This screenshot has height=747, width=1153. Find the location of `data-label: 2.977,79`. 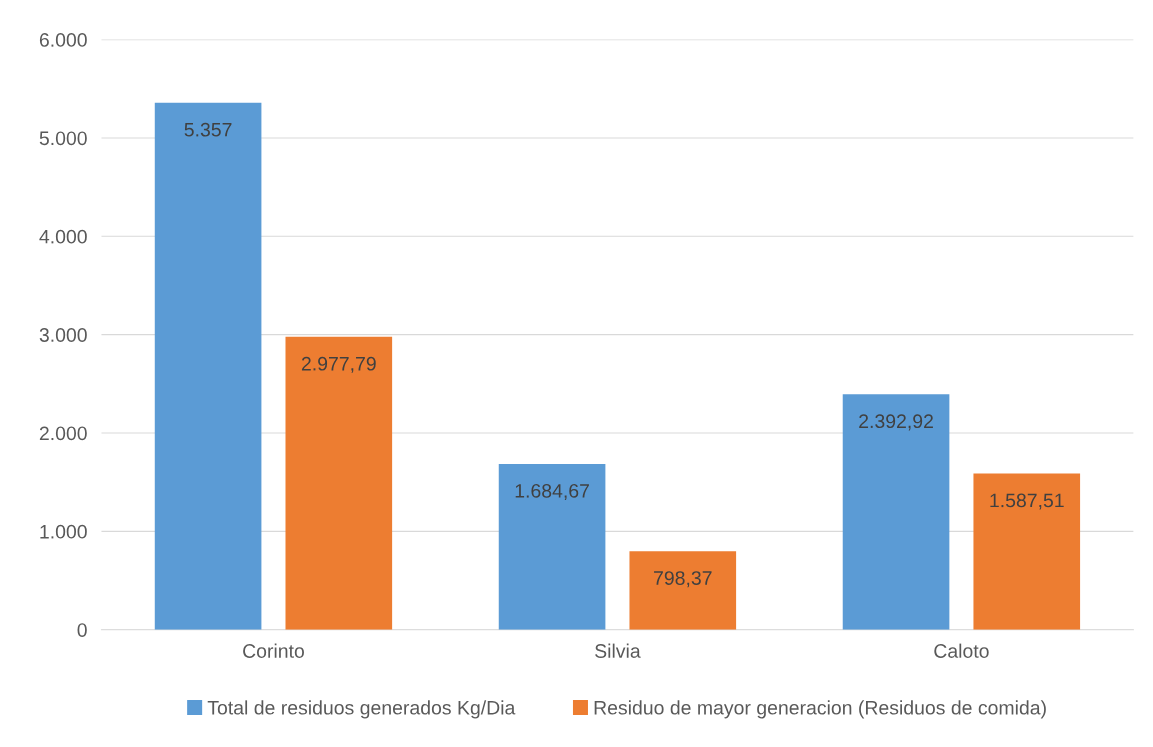

data-label: 2.977,79 is located at coordinates (338, 364).